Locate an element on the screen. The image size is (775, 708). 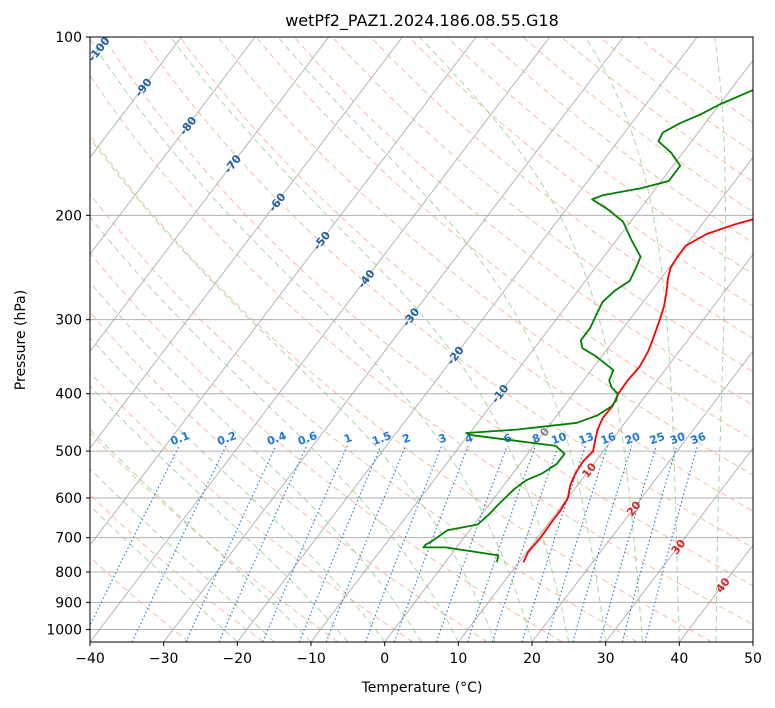
isotherm-label: -30 is located at coordinates (411, 317).